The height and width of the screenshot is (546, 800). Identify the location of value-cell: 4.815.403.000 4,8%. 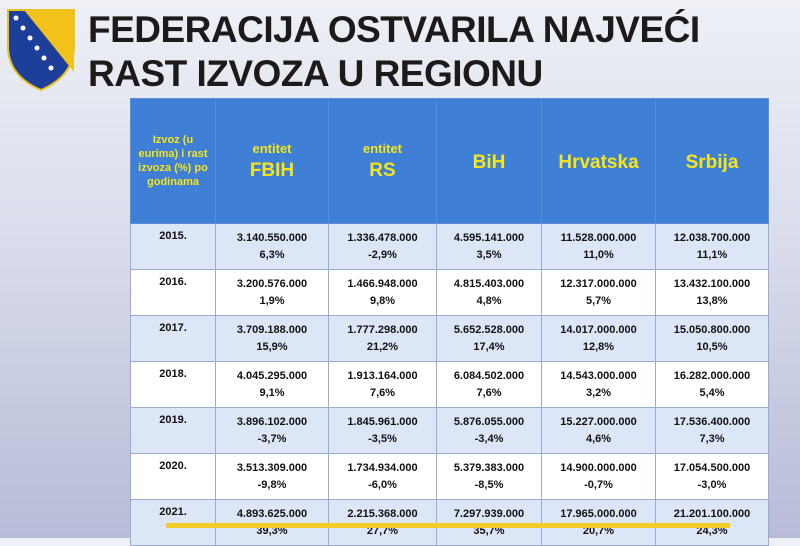
(489, 292).